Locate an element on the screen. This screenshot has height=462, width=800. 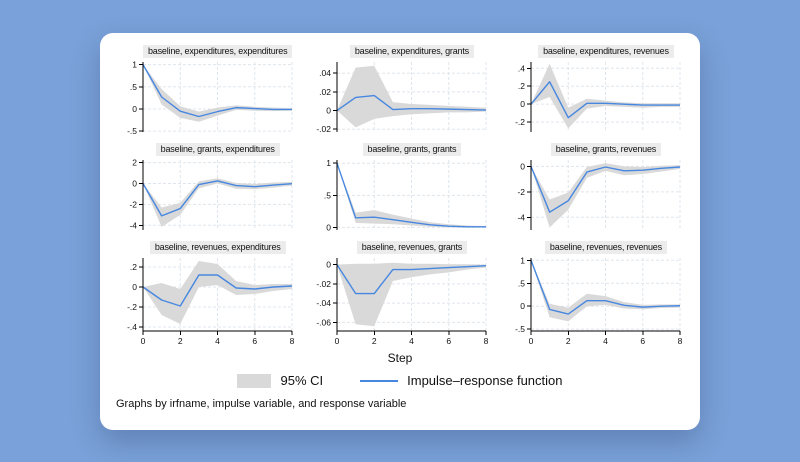
subplot-canvas: 1.50 is located at coordinates (405, 195).